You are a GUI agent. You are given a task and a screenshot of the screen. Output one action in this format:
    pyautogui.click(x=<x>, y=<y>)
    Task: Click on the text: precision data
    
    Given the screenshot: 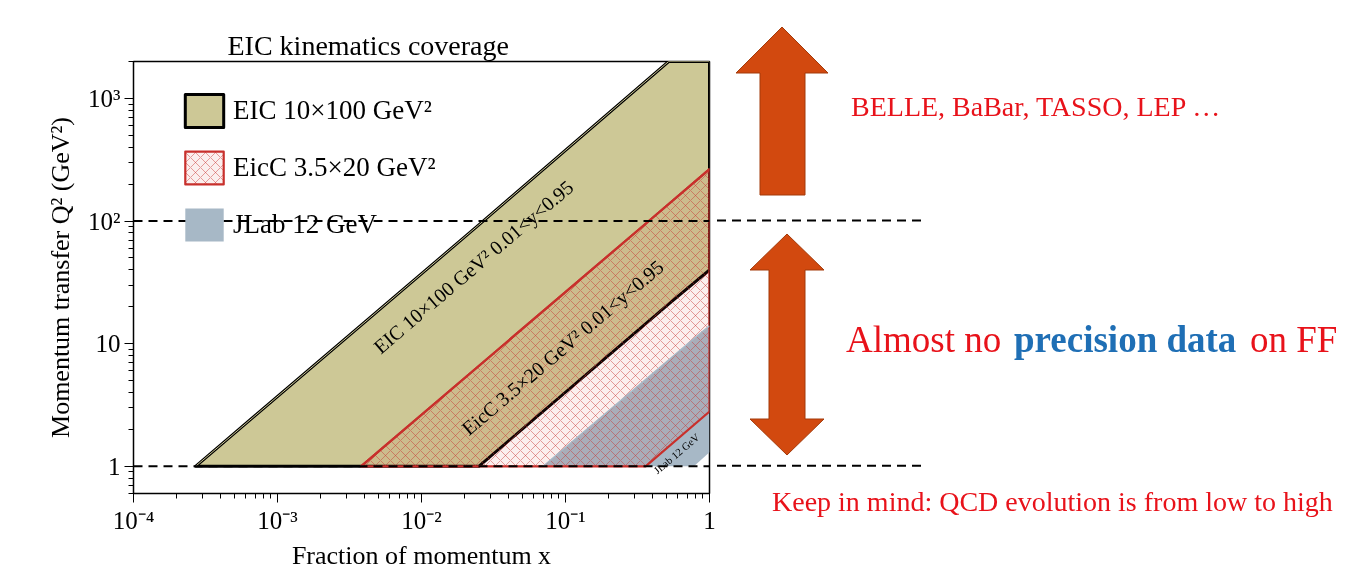 What is the action you would take?
    pyautogui.click(x=1125, y=339)
    